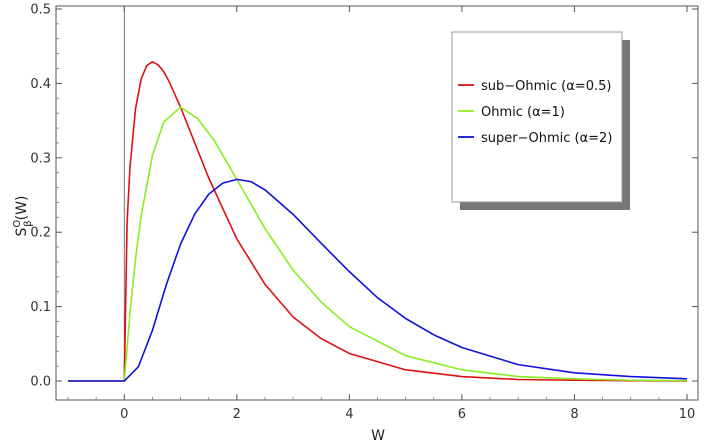  Describe the element at coordinates (40, 10) in the screenshot. I see `y-tick-label: 0.5` at that location.